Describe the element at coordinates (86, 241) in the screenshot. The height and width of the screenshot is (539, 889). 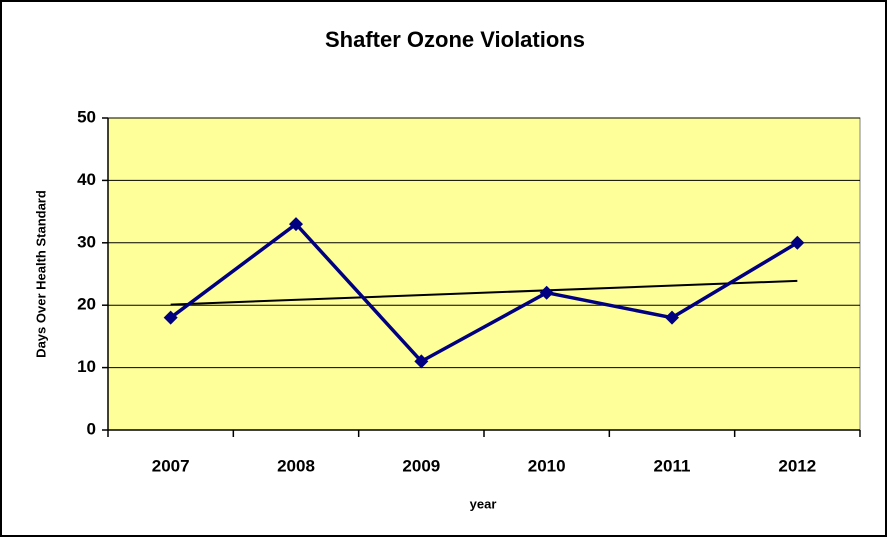
I see `y-tick-label: 30` at that location.